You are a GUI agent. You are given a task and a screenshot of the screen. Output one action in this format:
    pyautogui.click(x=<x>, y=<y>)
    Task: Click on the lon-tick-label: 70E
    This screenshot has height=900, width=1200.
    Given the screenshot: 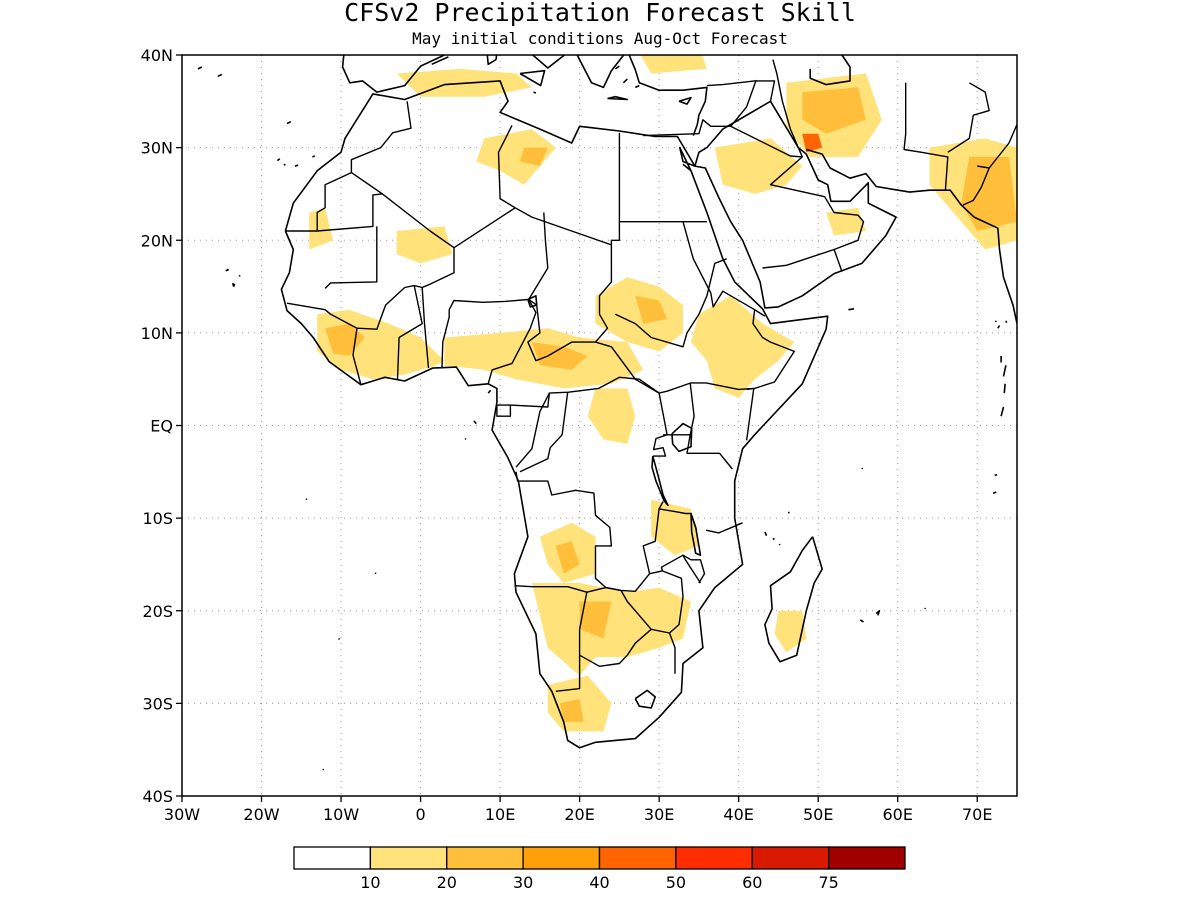 What is the action you would take?
    pyautogui.click(x=977, y=814)
    